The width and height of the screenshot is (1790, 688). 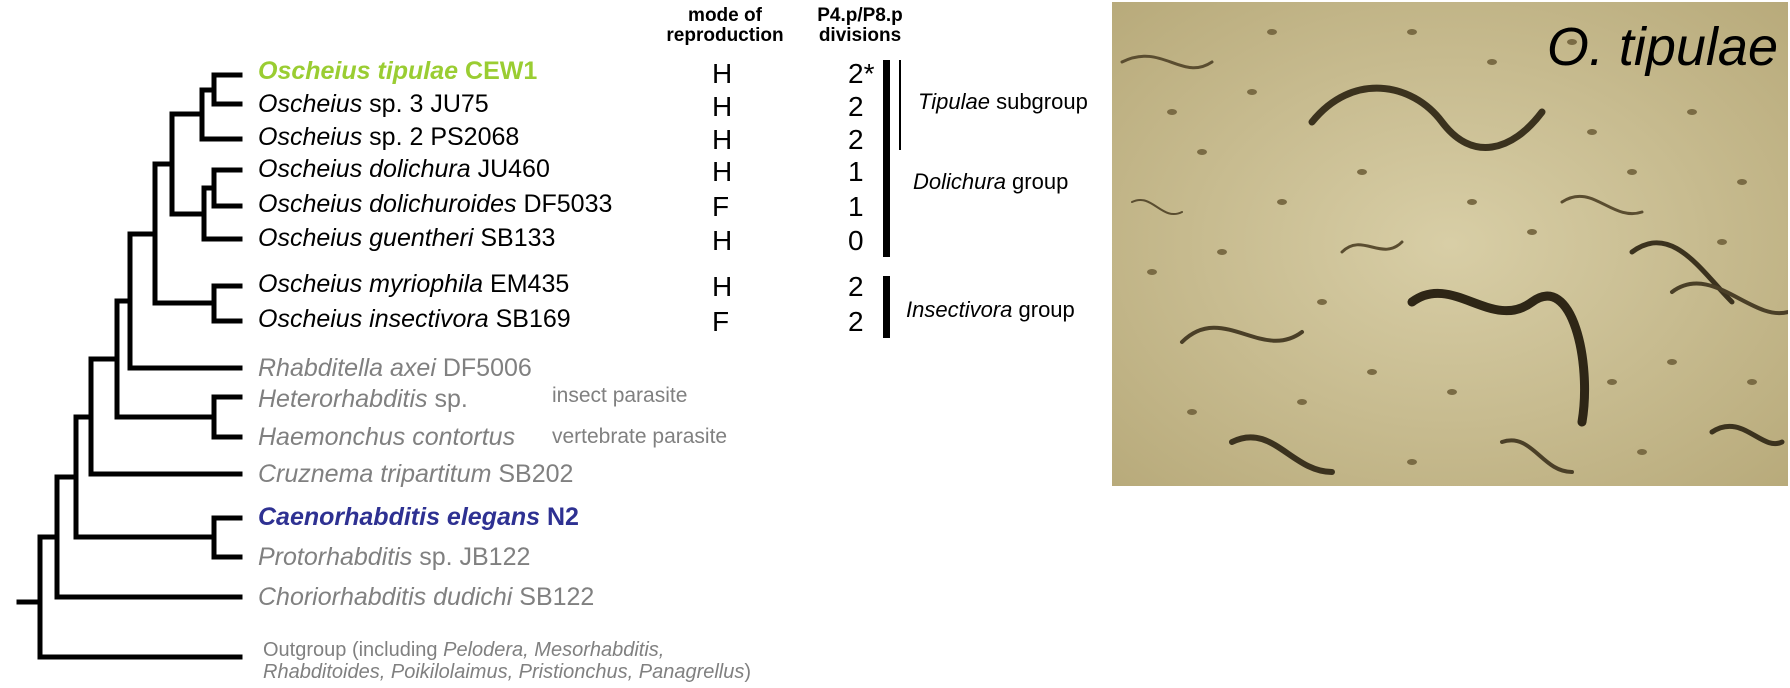 What do you see at coordinates (860, 36) in the screenshot?
I see `divisions-header-line2: divisions` at bounding box center [860, 36].